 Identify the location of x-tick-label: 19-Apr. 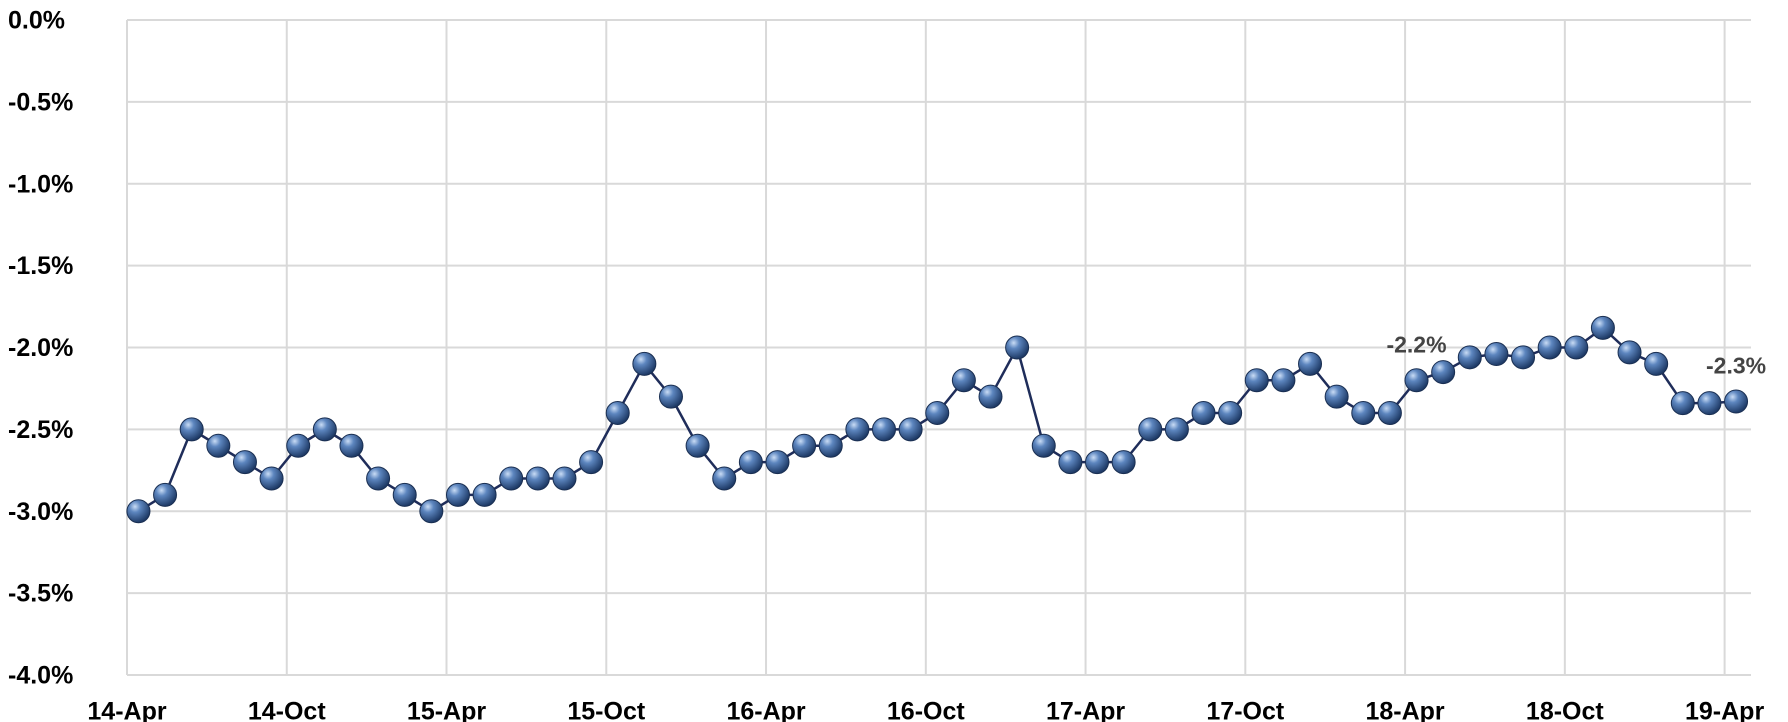
(1724, 710).